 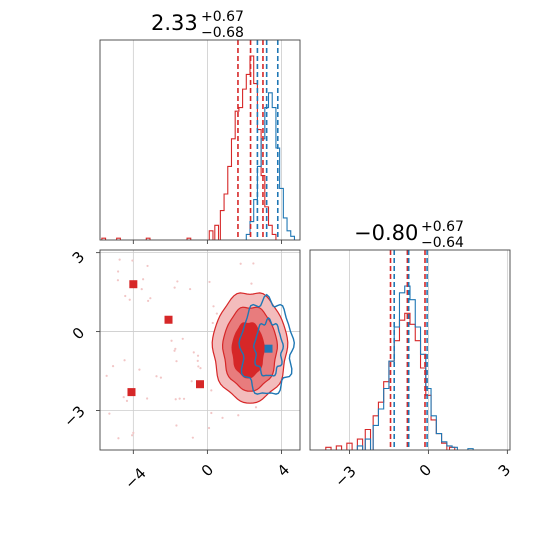 What do you see at coordinates (200, 338) in the screenshot?
I see `joint-markers` at bounding box center [200, 338].